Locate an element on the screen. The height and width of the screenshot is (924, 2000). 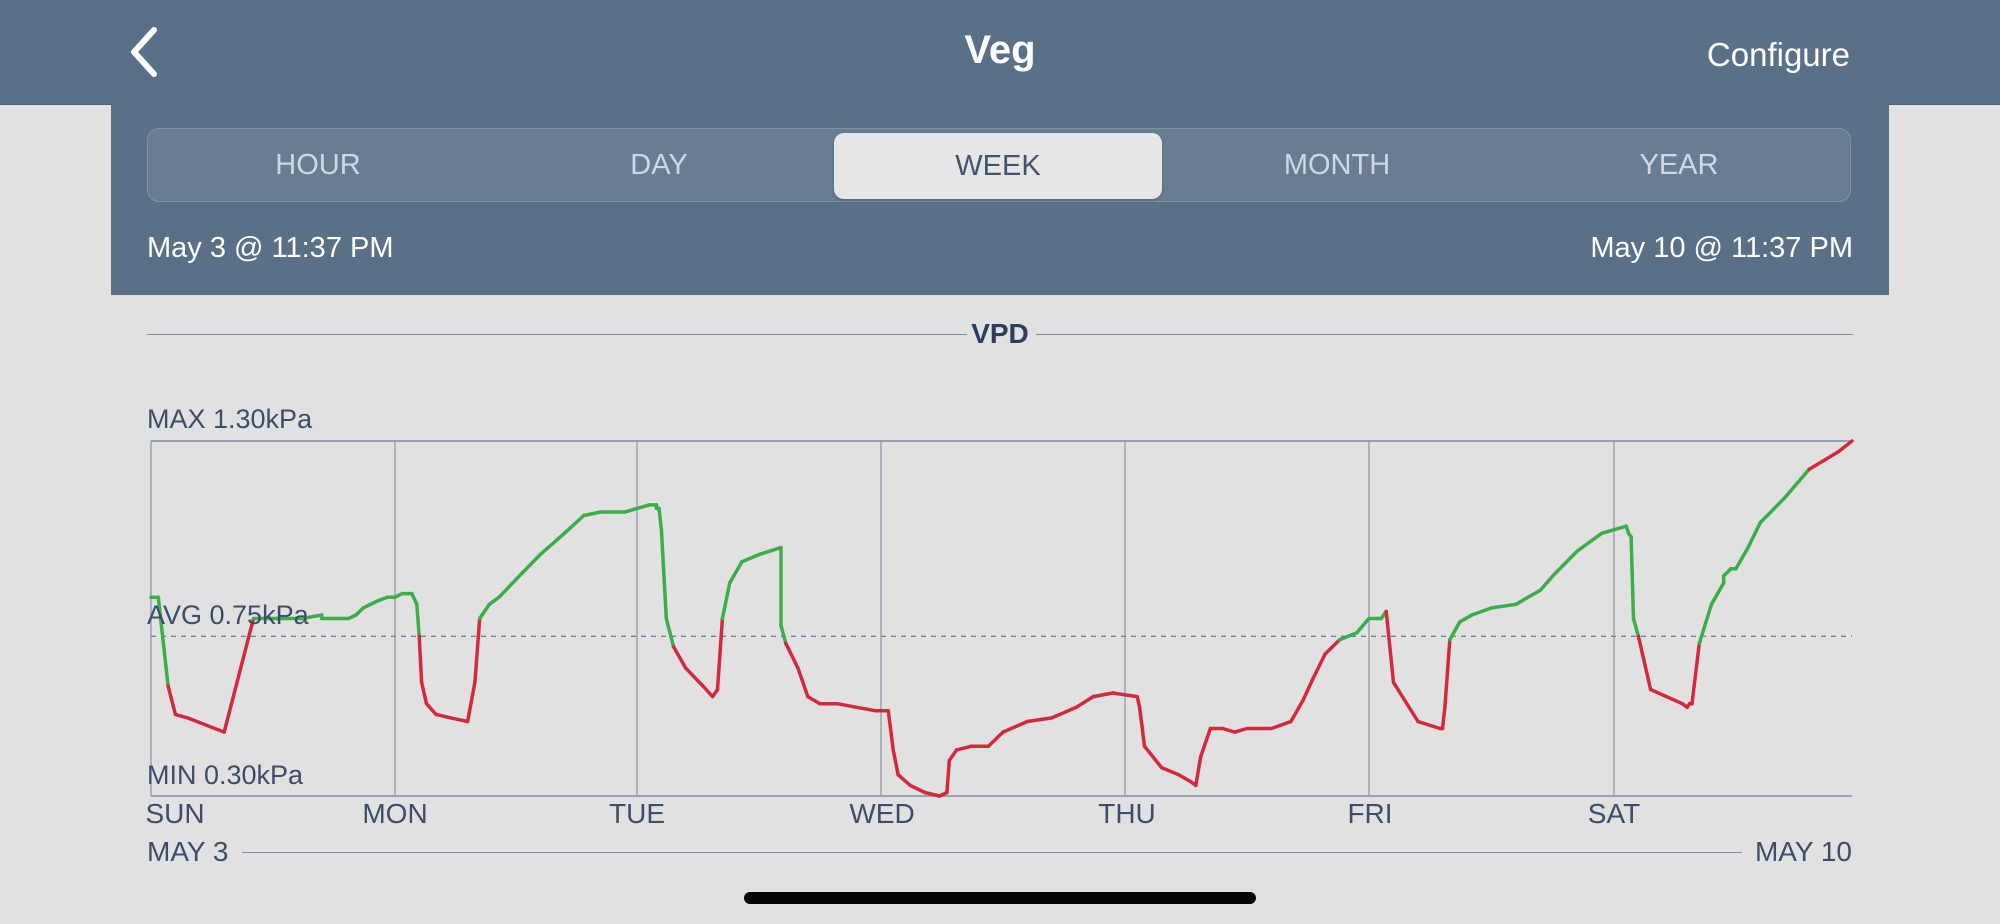
min-label: MIN 0.30kPa is located at coordinates (225, 775).